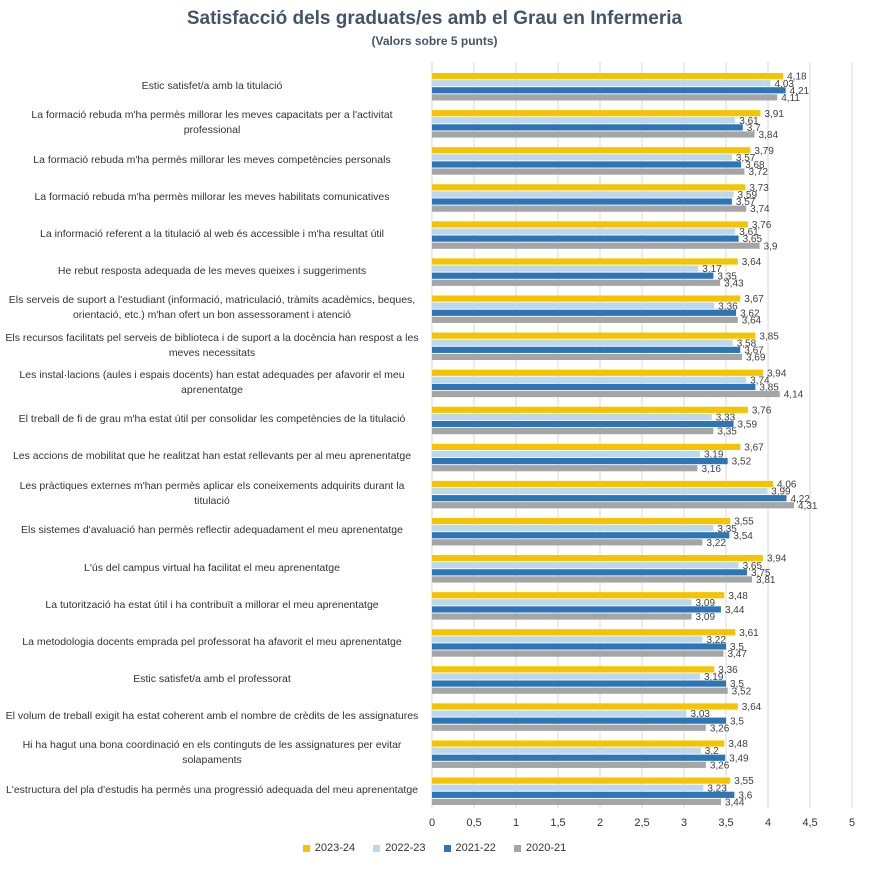 This screenshot has width=869, height=871. I want to click on x-tick-label: 2,5, so click(641, 823).